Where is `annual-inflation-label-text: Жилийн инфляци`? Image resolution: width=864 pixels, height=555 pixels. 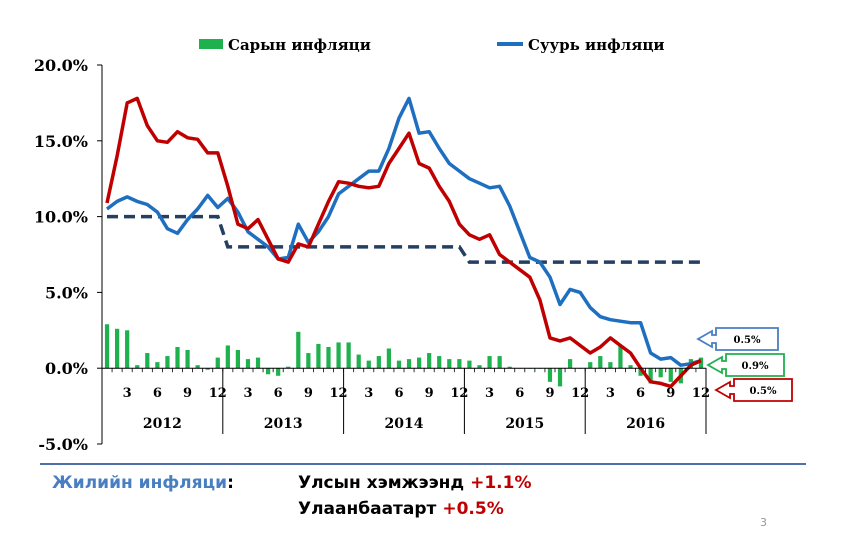 annual-inflation-label-text: Жилийн инфляци is located at coordinates (140, 483).